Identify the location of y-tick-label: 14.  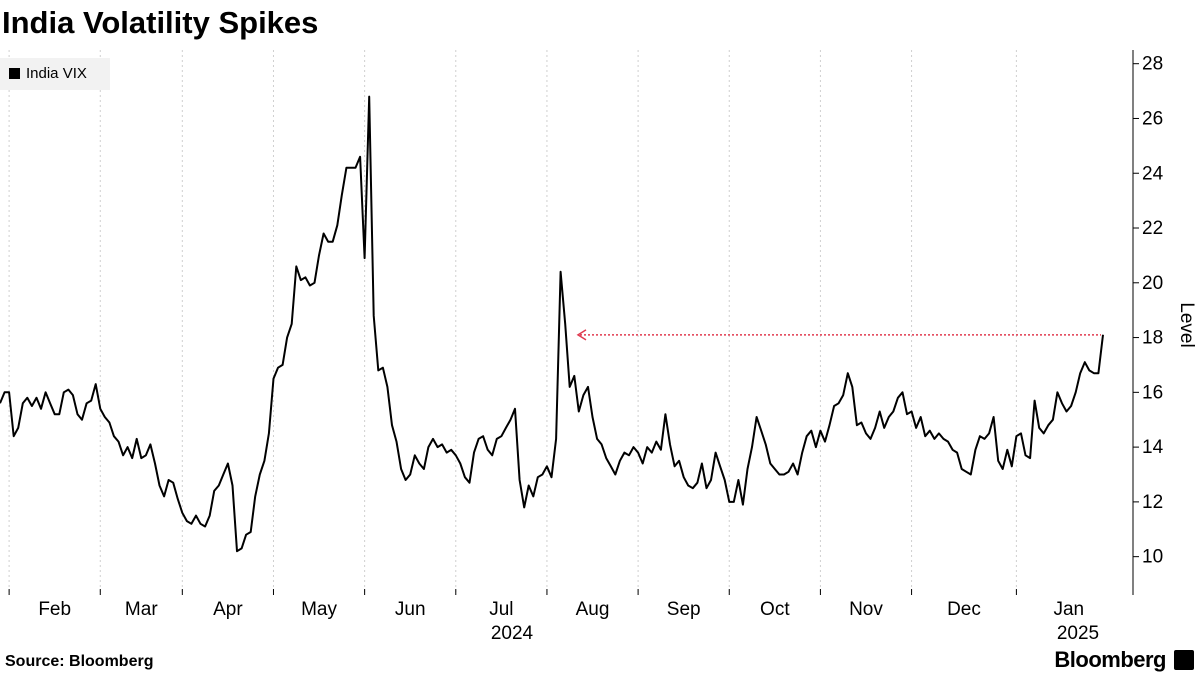
(1153, 447).